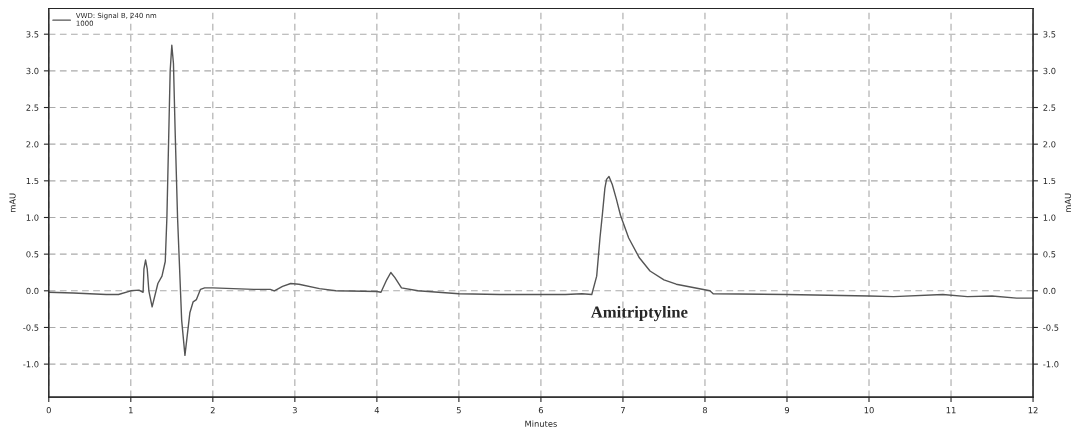 Image resolution: width=1084 pixels, height=427 pixels. I want to click on x-tick-label: 3, so click(294, 410).